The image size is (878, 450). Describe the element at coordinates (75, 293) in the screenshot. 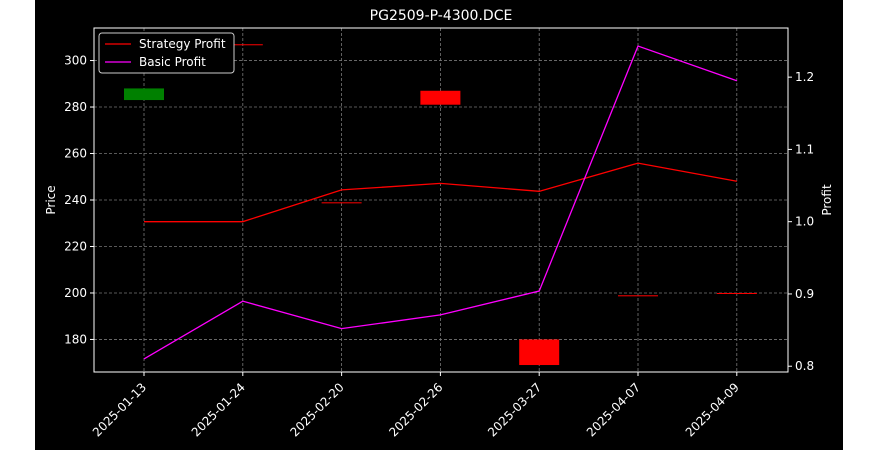

I see `left-tick-label: 200` at that location.